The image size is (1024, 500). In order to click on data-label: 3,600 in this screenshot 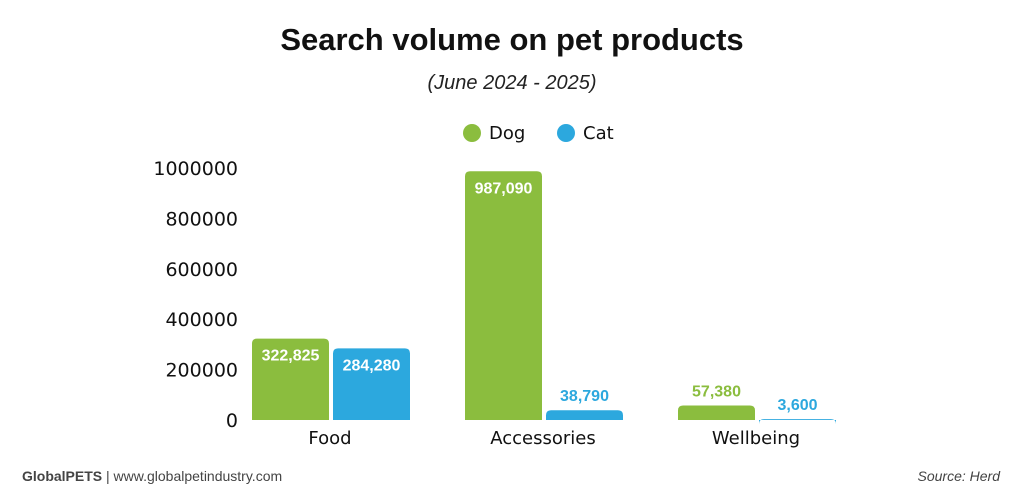, I will do `click(797, 405)`.